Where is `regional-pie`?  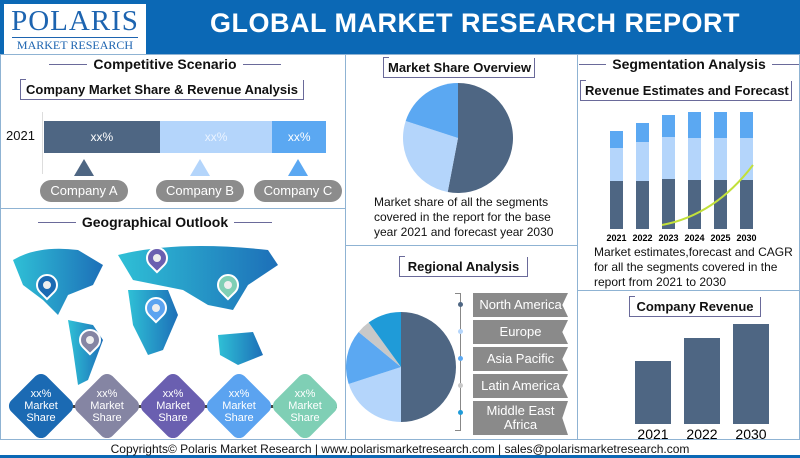 regional-pie is located at coordinates (401, 367).